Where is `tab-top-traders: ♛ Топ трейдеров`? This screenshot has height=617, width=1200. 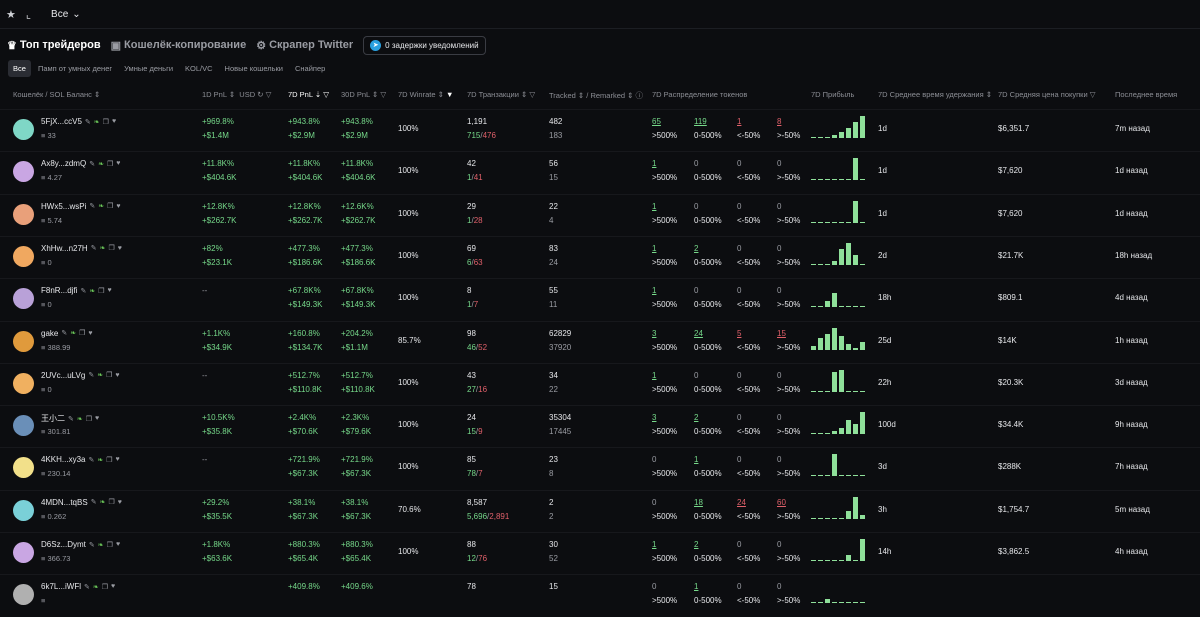 tab-top-traders: ♛ Топ трейдеров is located at coordinates (54, 45).